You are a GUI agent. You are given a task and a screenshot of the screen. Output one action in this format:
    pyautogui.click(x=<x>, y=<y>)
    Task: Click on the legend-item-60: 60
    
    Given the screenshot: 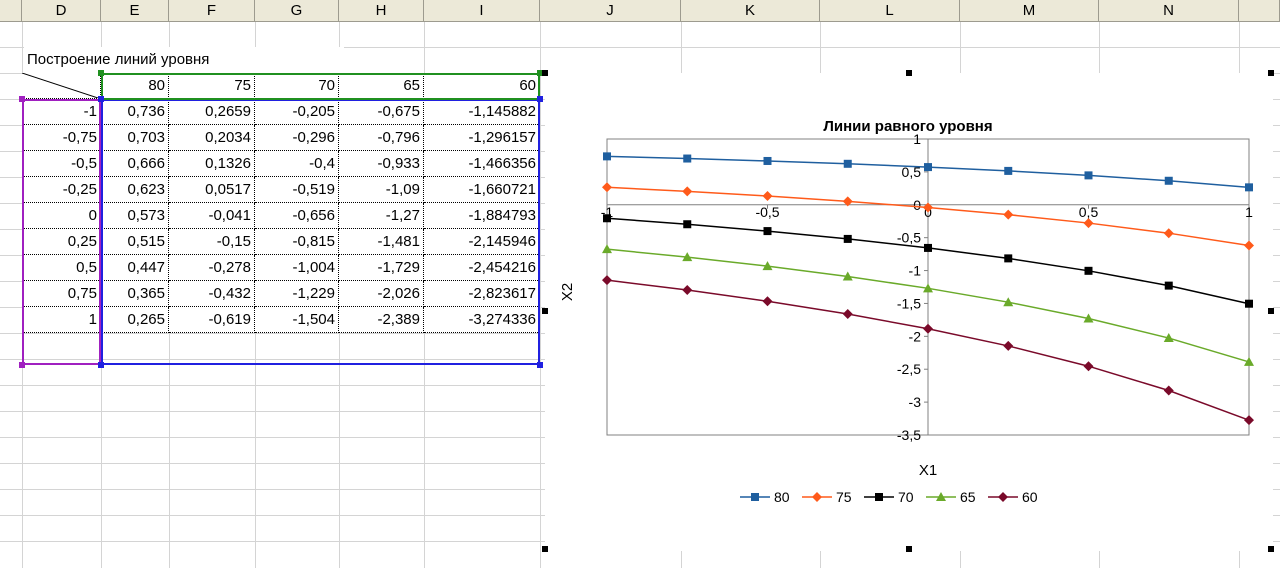 What is the action you would take?
    pyautogui.click(x=1013, y=497)
    